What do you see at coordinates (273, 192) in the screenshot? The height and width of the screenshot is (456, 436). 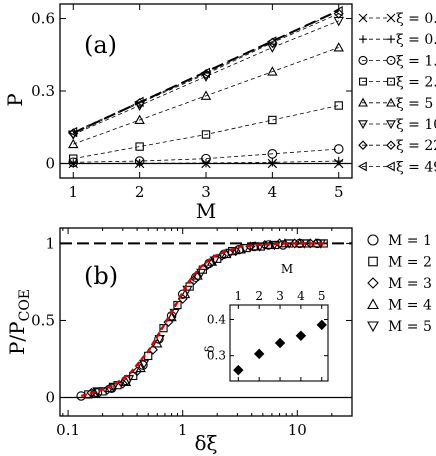 I see `panel-a-x-tick-label: 4` at bounding box center [273, 192].